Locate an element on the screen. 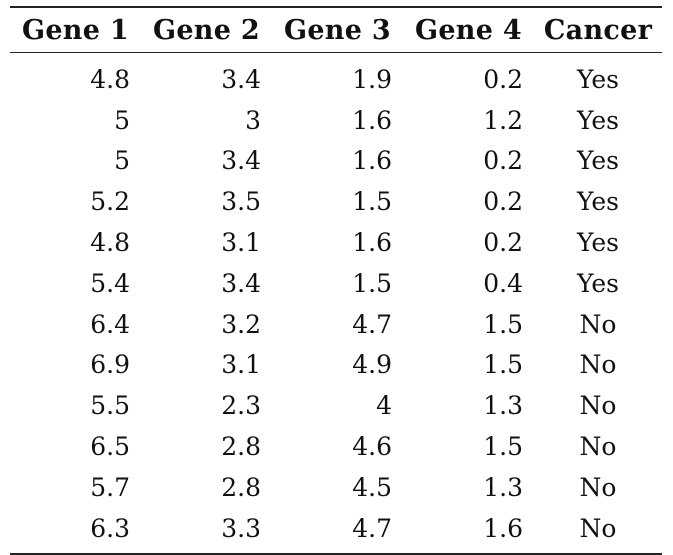 This screenshot has width=673, height=555. cell-gene-1: 5.4 is located at coordinates (110, 283).